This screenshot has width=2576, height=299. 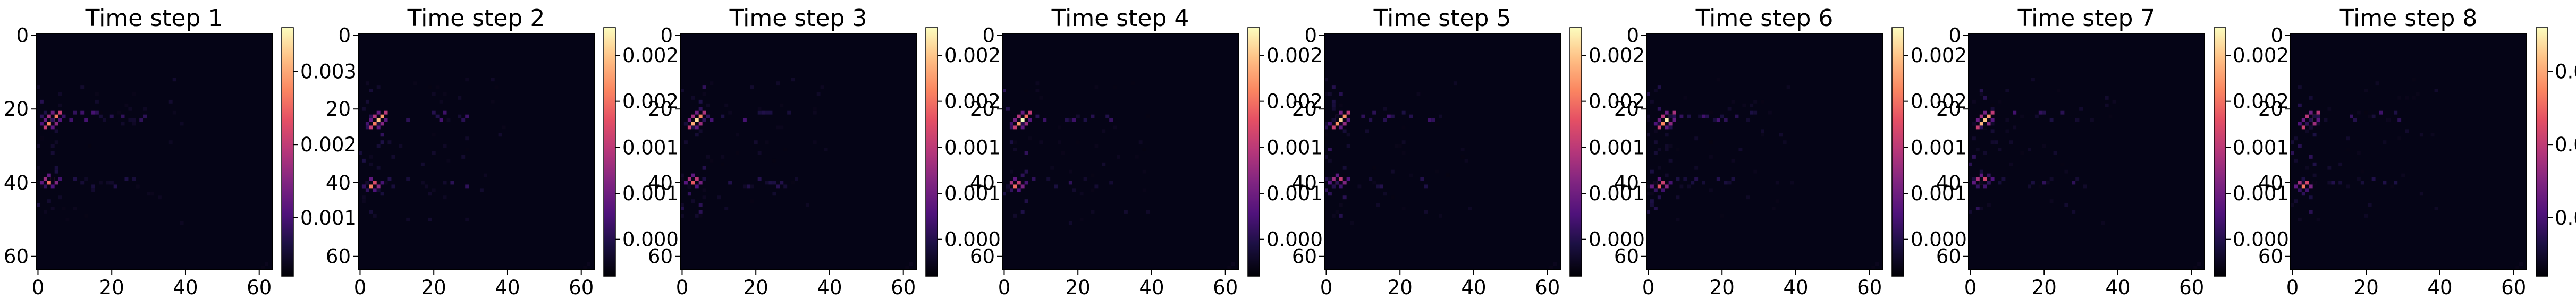 What do you see at coordinates (328, 72) in the screenshot?
I see `colorbar-tick-label: 0.003` at bounding box center [328, 72].